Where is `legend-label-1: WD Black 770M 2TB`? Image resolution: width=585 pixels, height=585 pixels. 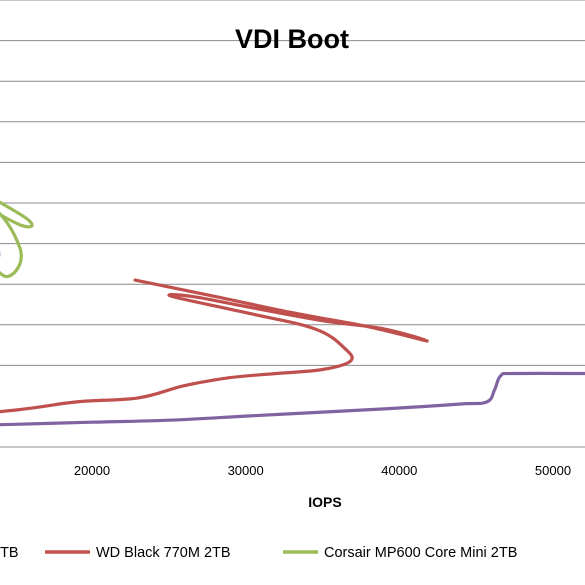
legend-label-1: WD Black 770M 2TB is located at coordinates (163, 553).